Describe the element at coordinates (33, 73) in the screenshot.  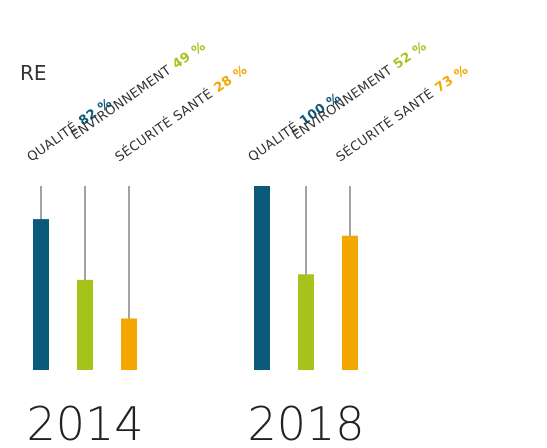
I see `chart-title: RE` at that location.